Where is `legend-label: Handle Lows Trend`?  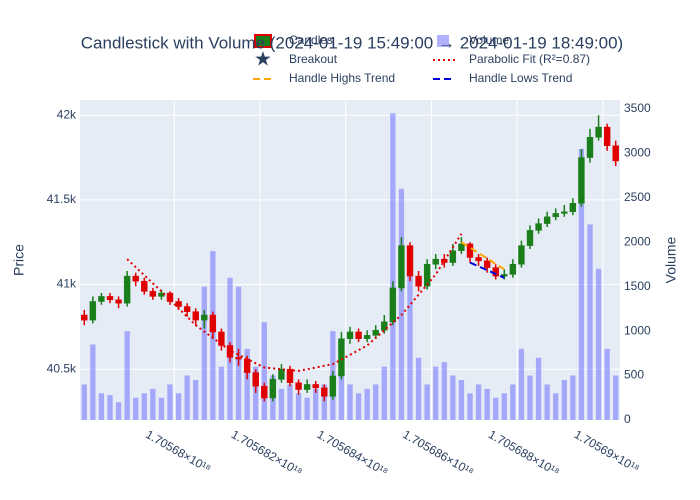 legend-label: Handle Lows Trend is located at coordinates (520, 78).